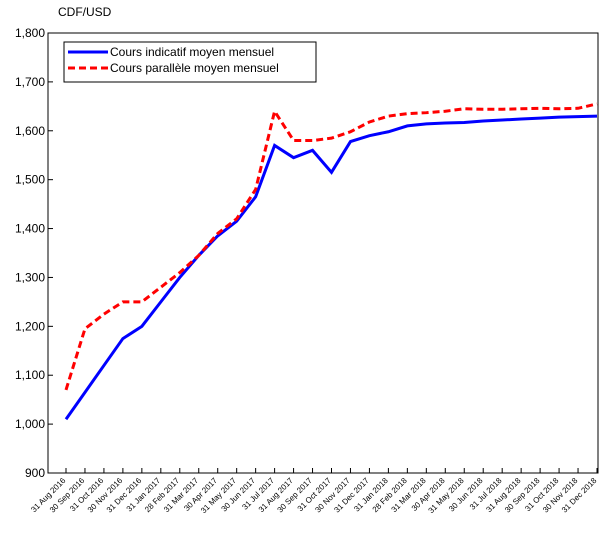 The height and width of the screenshot is (533, 604). What do you see at coordinates (30, 424) in the screenshot?
I see `y-tick-label: 1,000` at bounding box center [30, 424].